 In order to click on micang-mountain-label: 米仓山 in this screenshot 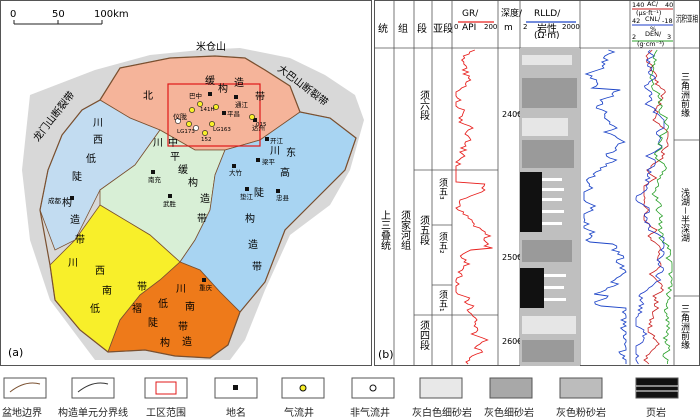, I will do `click(211, 46)`.